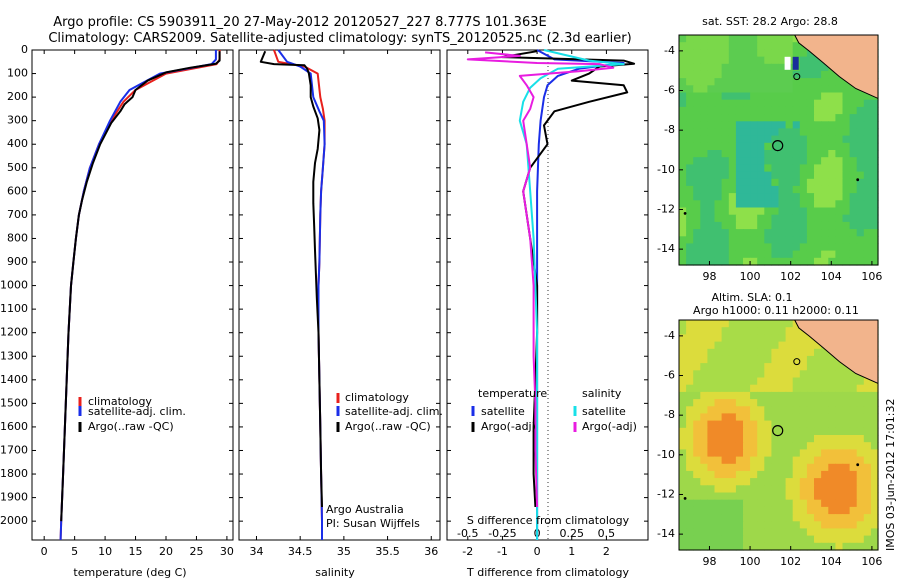  Describe the element at coordinates (377, 397) in the screenshot. I see `legend-label-climatology: climatology` at that location.